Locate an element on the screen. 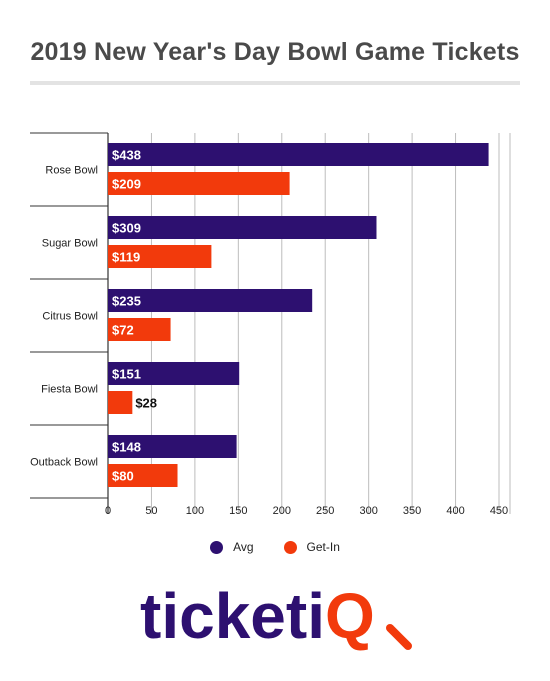  chart-title: 2019 New Year's Day Bowl Game Tickets is located at coordinates (275, 52).